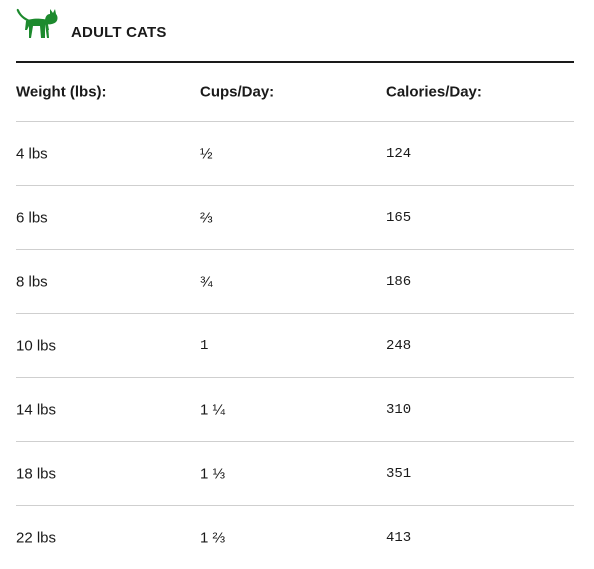 This screenshot has width=594, height=569. What do you see at coordinates (399, 537) in the screenshot?
I see `calories-cell: 413` at bounding box center [399, 537].